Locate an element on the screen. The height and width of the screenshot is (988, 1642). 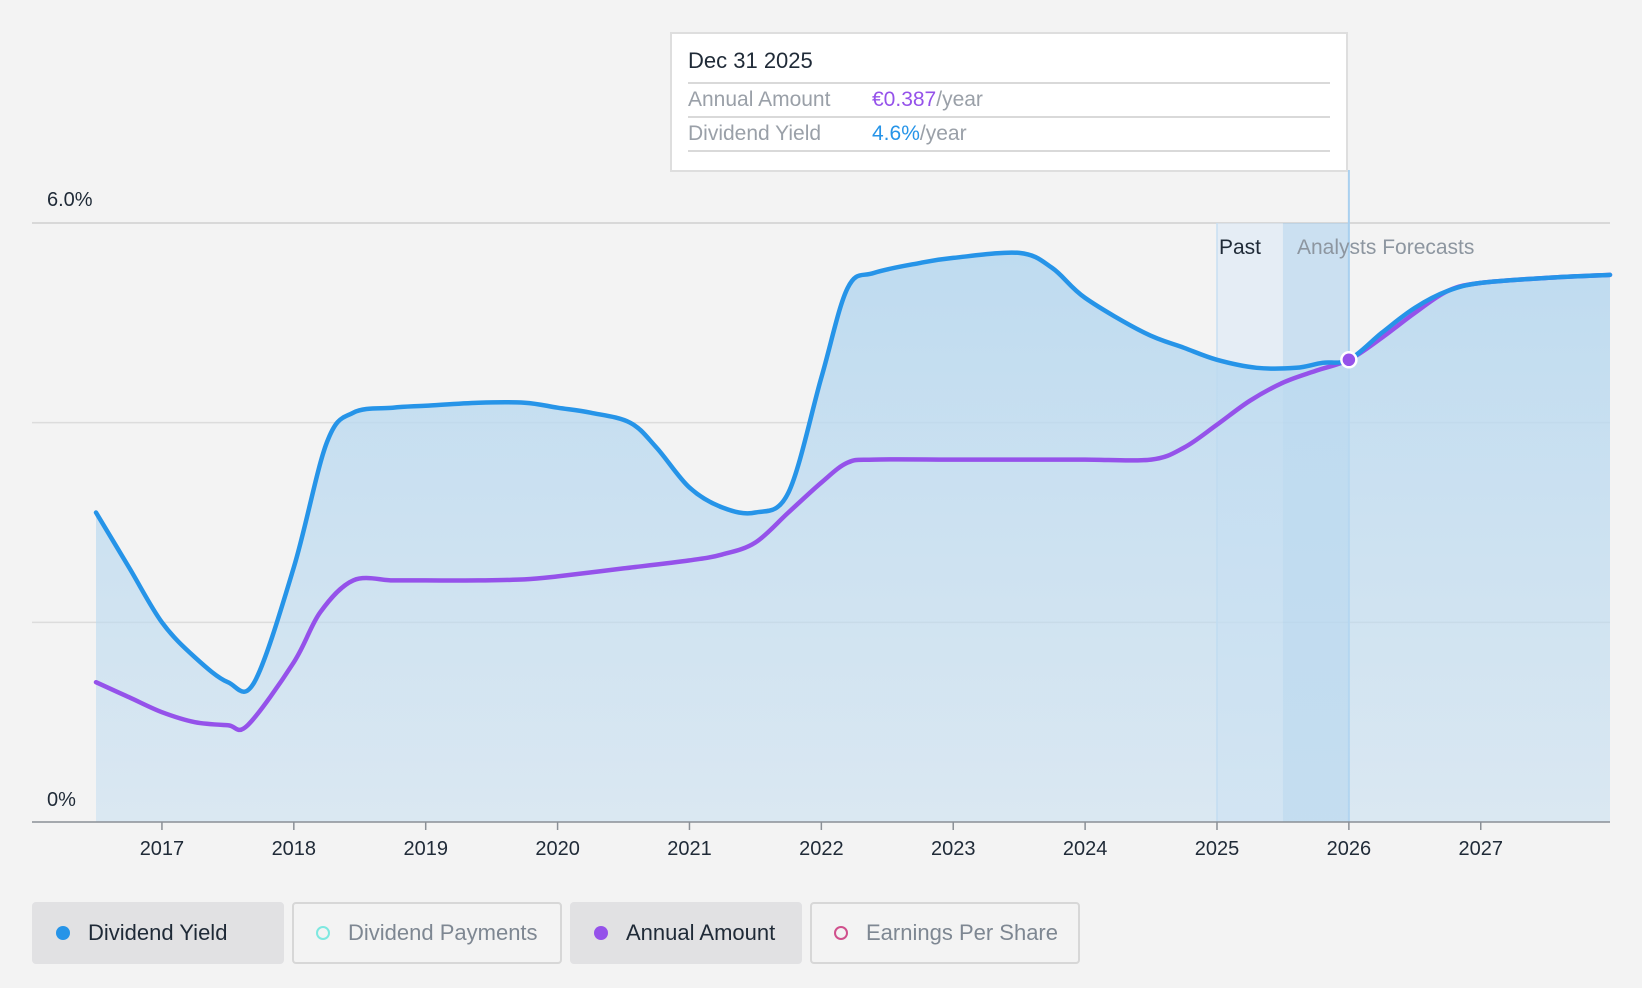
legend-label: Dividend Yield is located at coordinates (158, 932).